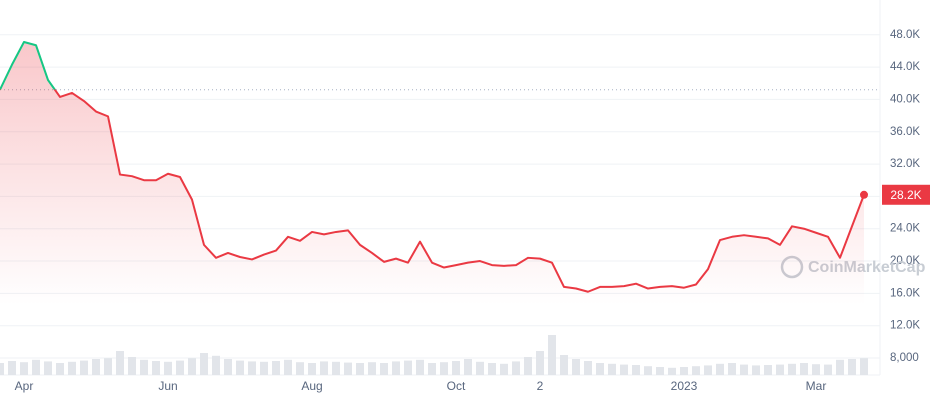  What do you see at coordinates (167, 386) in the screenshot?
I see `x-tick-label: Jun` at bounding box center [167, 386].